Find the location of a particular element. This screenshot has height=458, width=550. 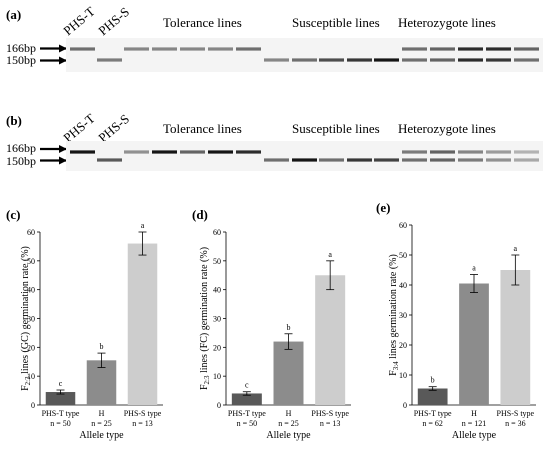

size-label-150-a: 150bp is located at coordinates (21, 60).